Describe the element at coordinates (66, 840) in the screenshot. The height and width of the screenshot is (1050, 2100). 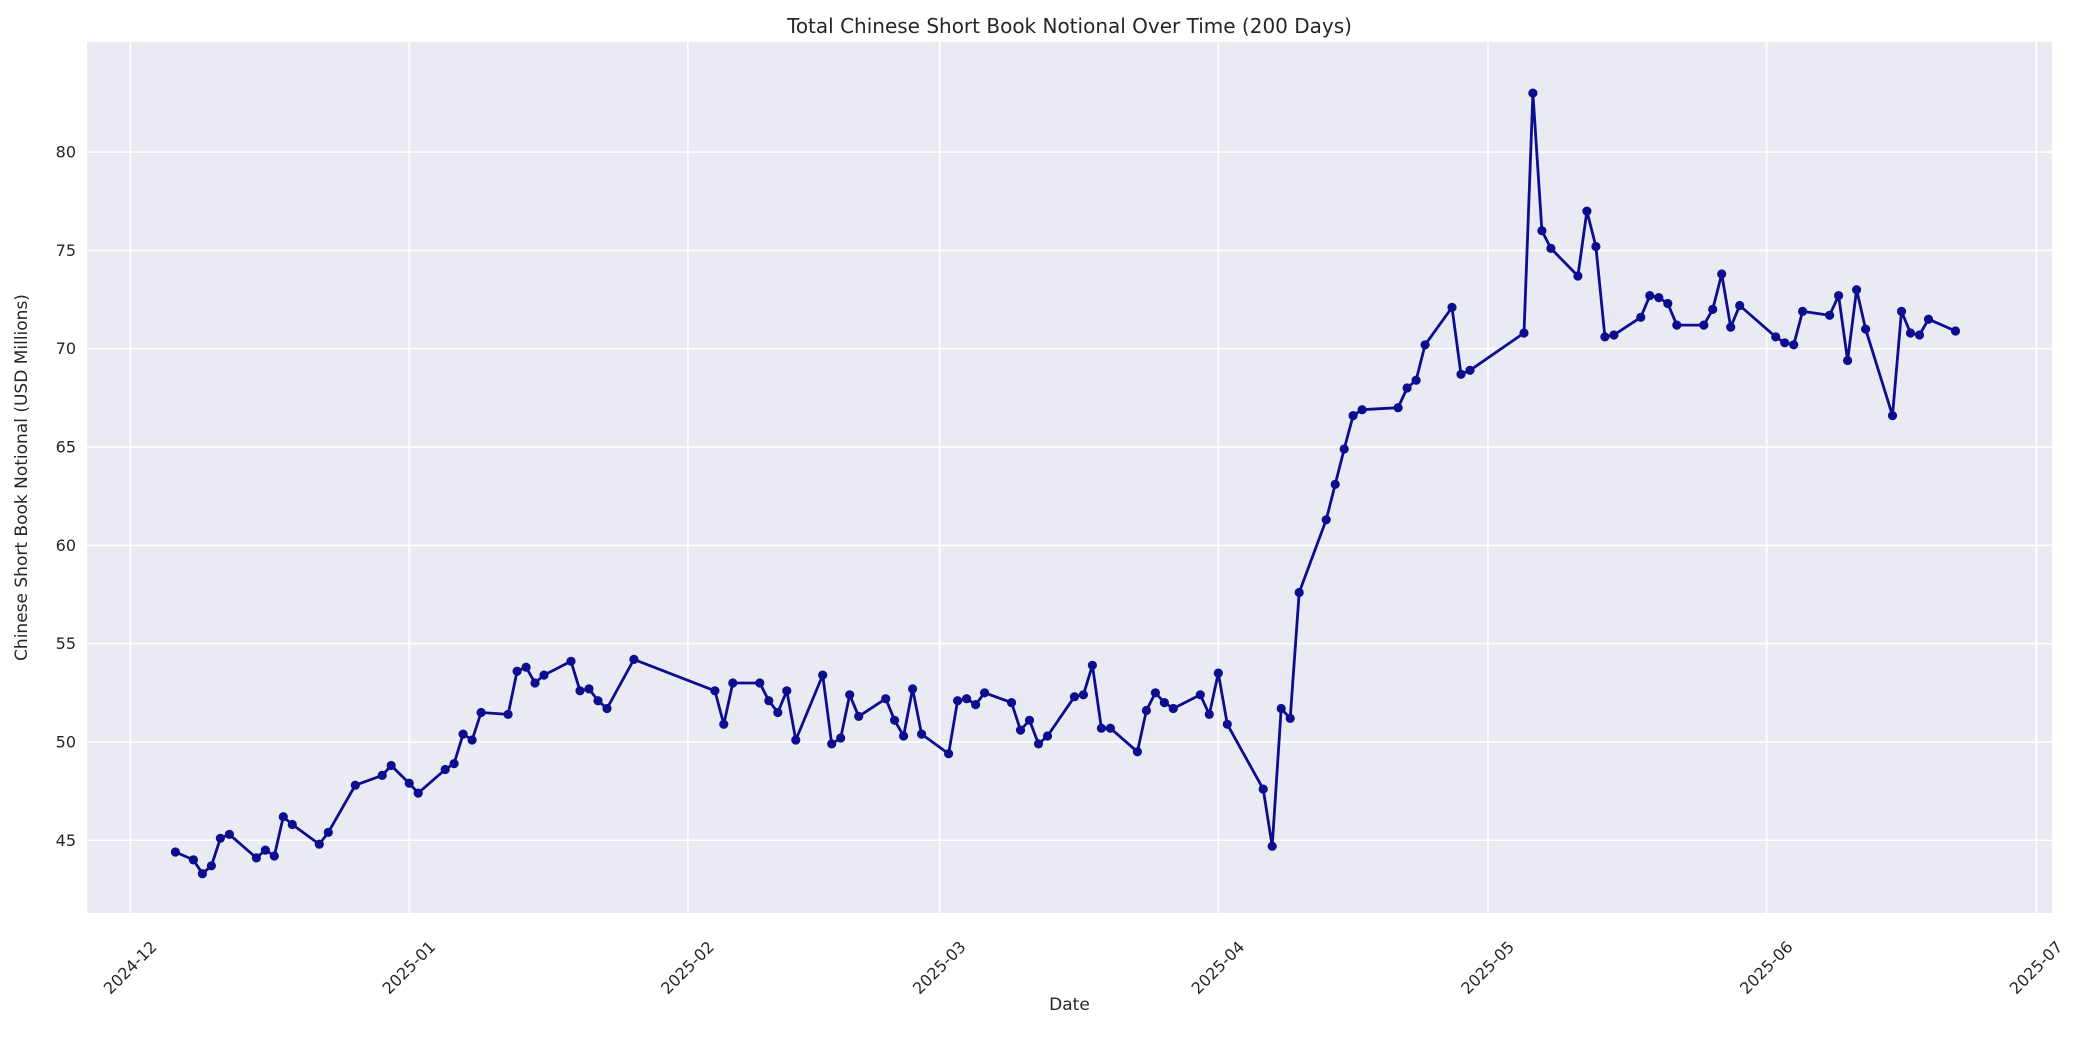
I see `y-tick-label: 45` at that location.